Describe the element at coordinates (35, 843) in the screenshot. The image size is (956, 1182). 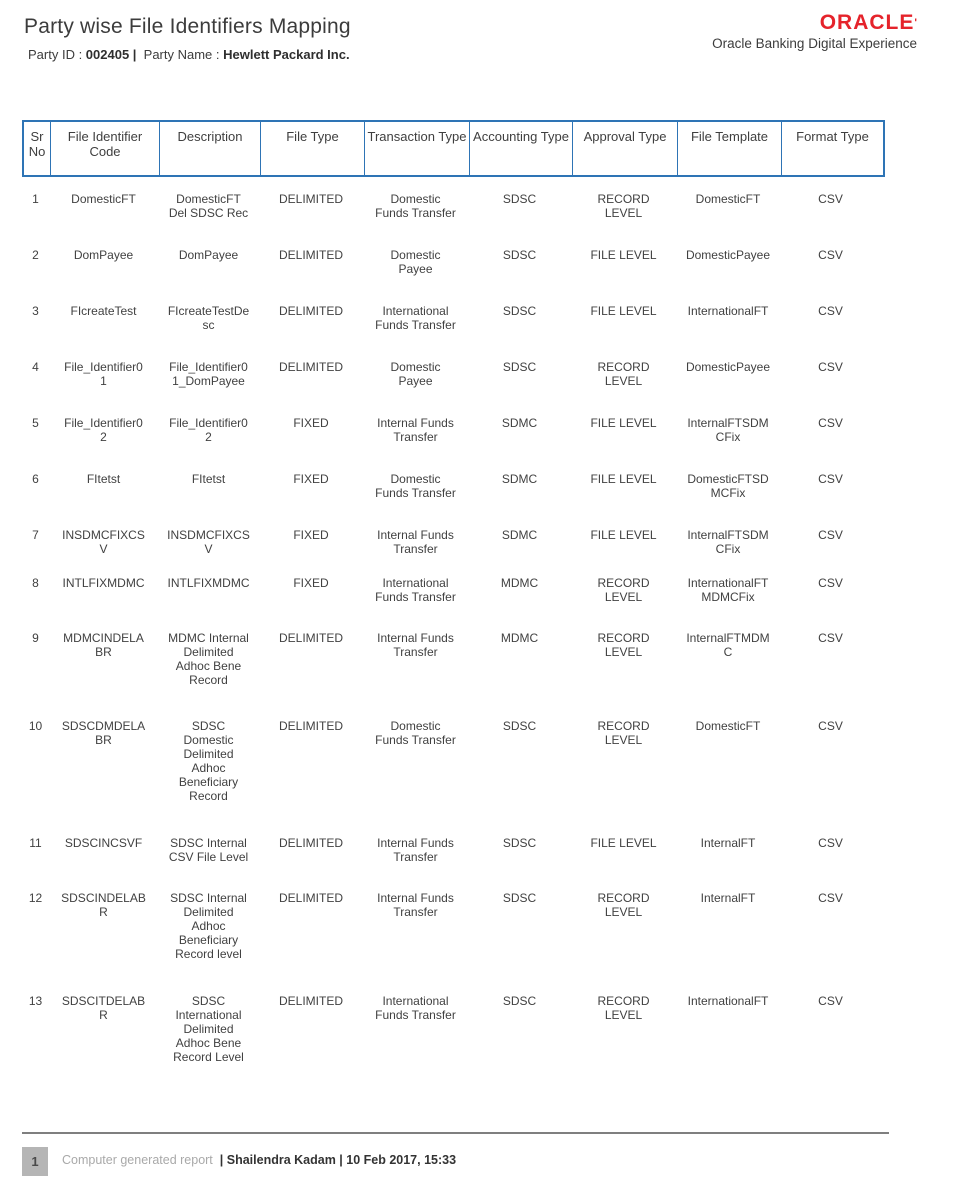
I see `cell-sr: 11` at that location.